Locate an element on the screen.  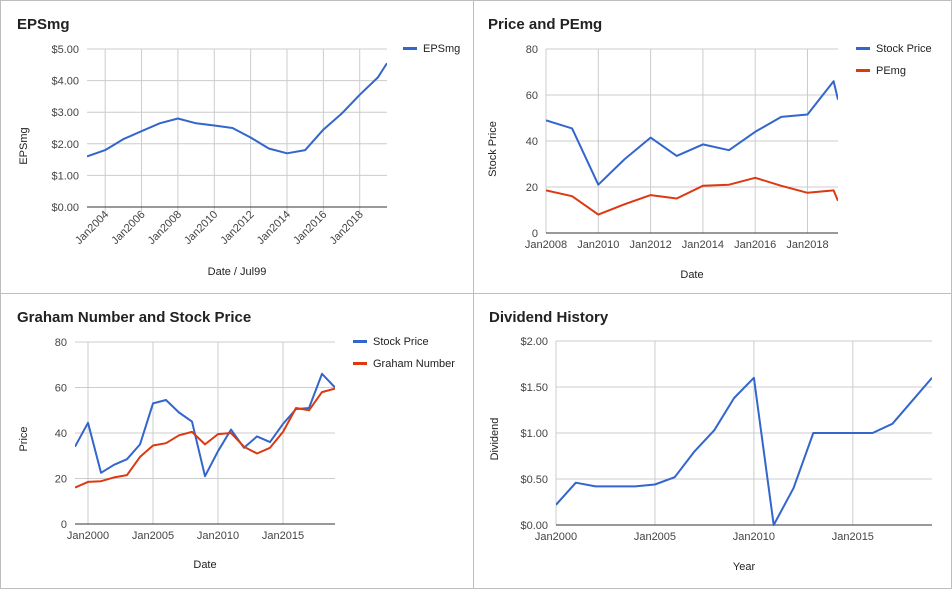
dividend-chart-title: Dividend History is located at coordinates (549, 317).